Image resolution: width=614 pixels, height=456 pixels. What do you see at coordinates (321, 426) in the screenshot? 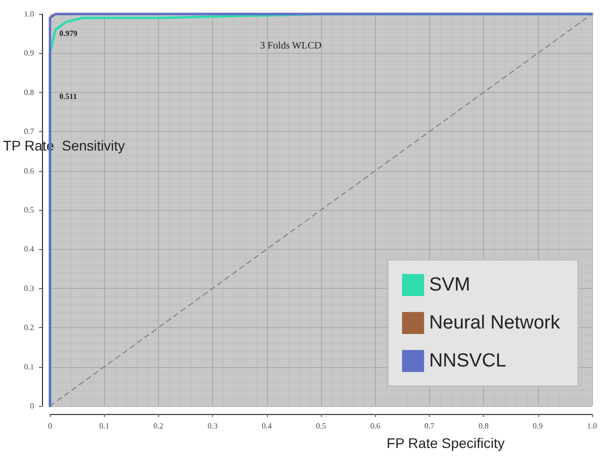
I see `x-tick-label: 0.5` at bounding box center [321, 426].